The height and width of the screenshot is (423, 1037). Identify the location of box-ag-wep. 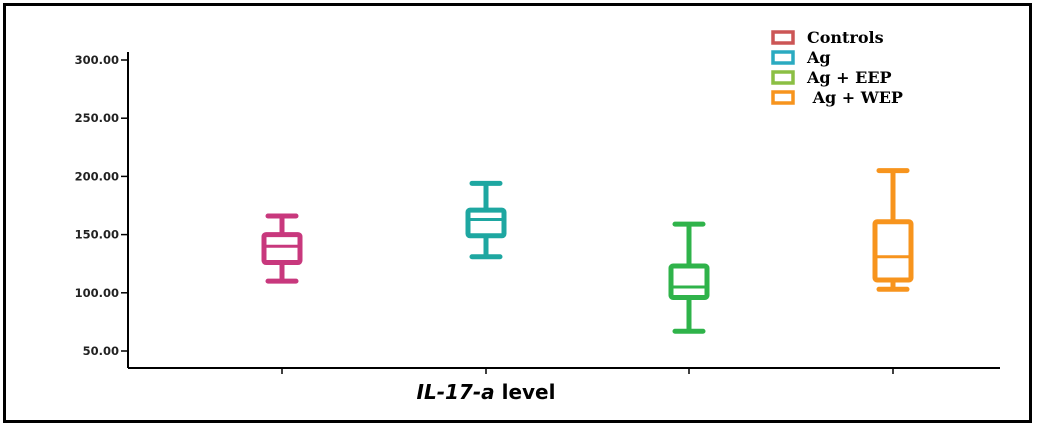
(893, 230).